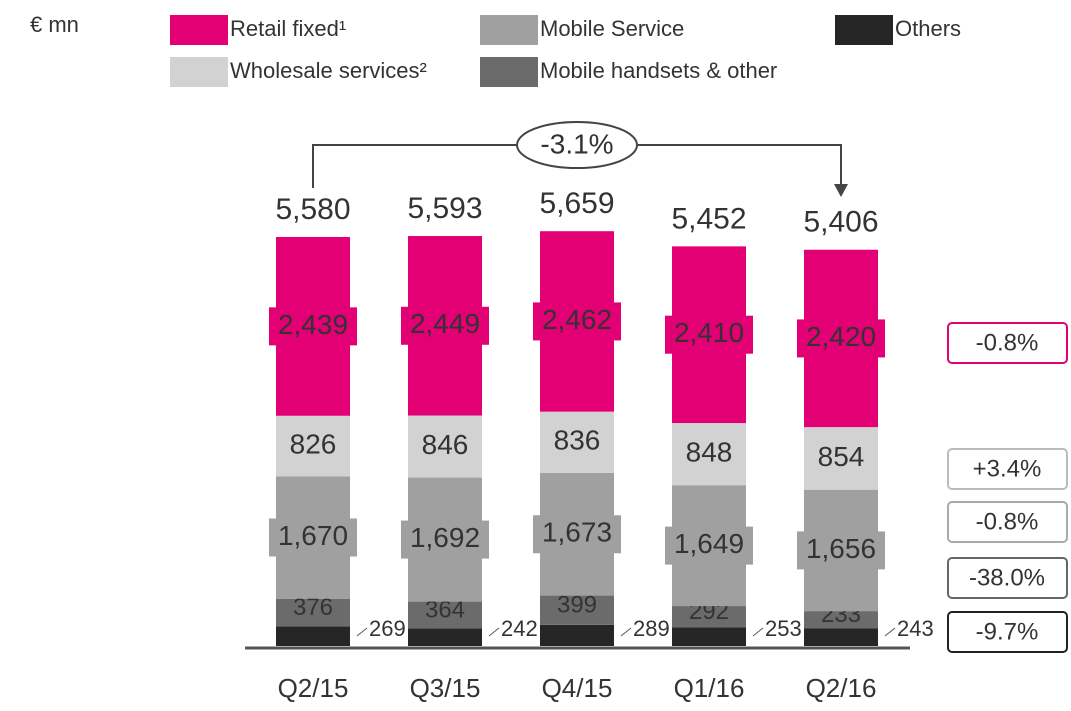  What do you see at coordinates (841, 688) in the screenshot?
I see `x-tick-label: Q2/16` at bounding box center [841, 688].